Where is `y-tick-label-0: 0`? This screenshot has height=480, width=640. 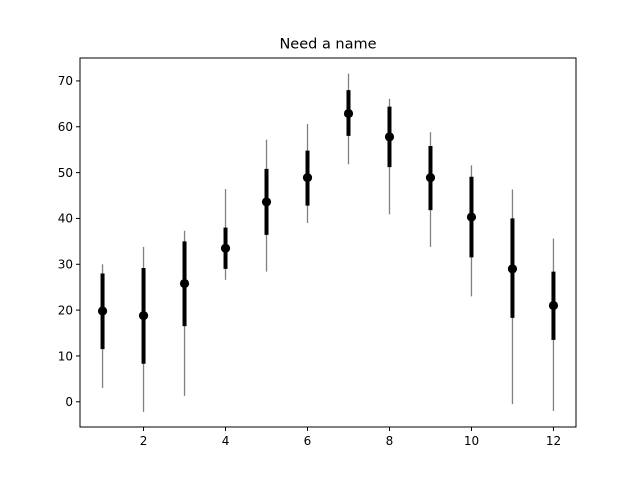 y-tick-label-0: 0 is located at coordinates (69, 402).